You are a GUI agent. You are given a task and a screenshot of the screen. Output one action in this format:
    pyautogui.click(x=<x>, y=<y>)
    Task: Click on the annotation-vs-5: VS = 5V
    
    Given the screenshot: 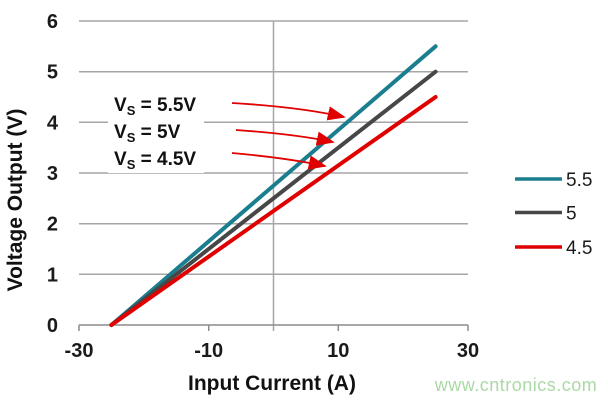 What is the action you would take?
    pyautogui.click(x=156, y=132)
    